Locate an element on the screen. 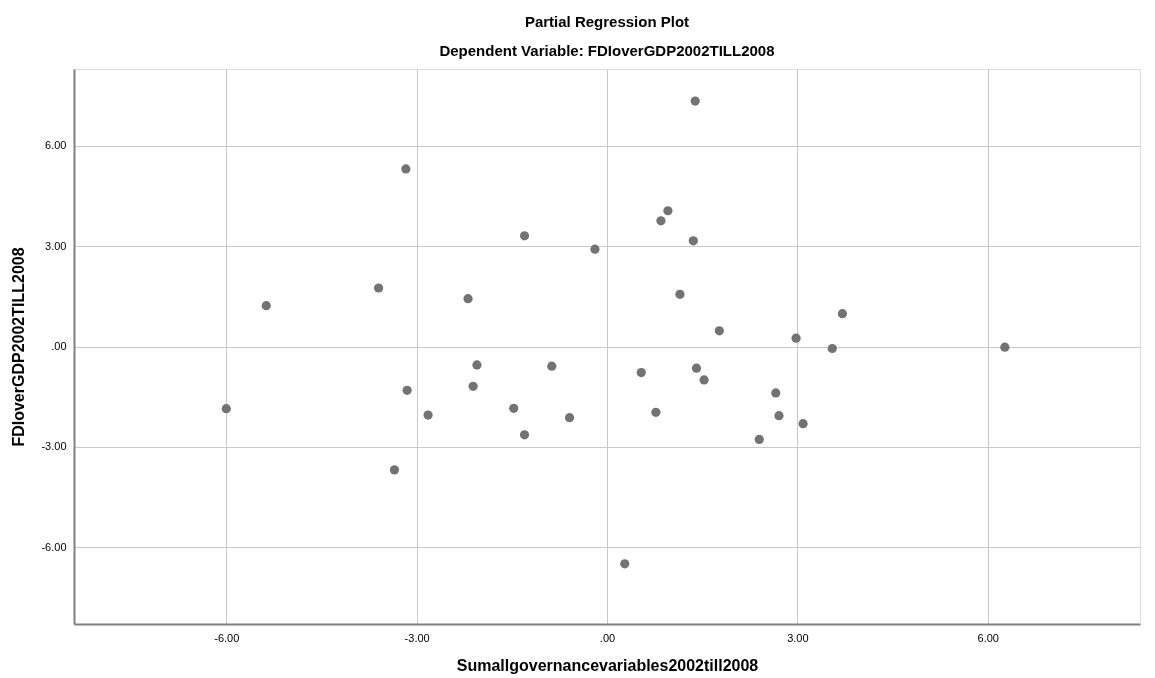 The width and height of the screenshot is (1155, 678). chart-title: Partial Regression Plot is located at coordinates (607, 21).